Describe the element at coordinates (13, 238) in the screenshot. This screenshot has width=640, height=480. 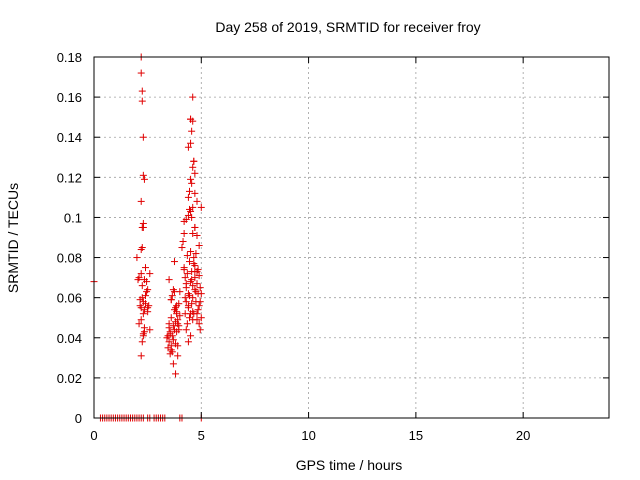
I see `y-axis-label: SRMTID / TECUs` at that location.